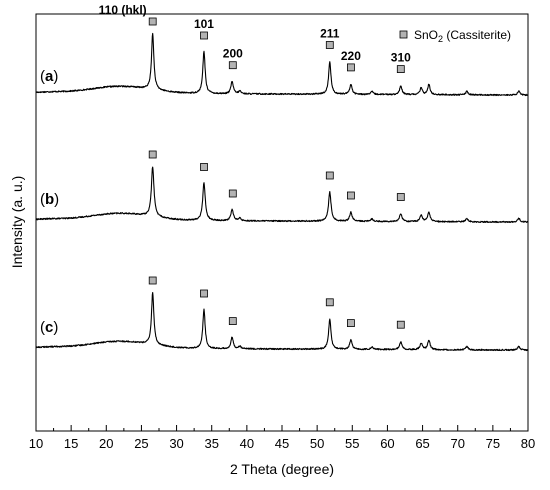 The height and width of the screenshot is (490, 550). I want to click on panel-label-b-text: (b), so click(49, 199).